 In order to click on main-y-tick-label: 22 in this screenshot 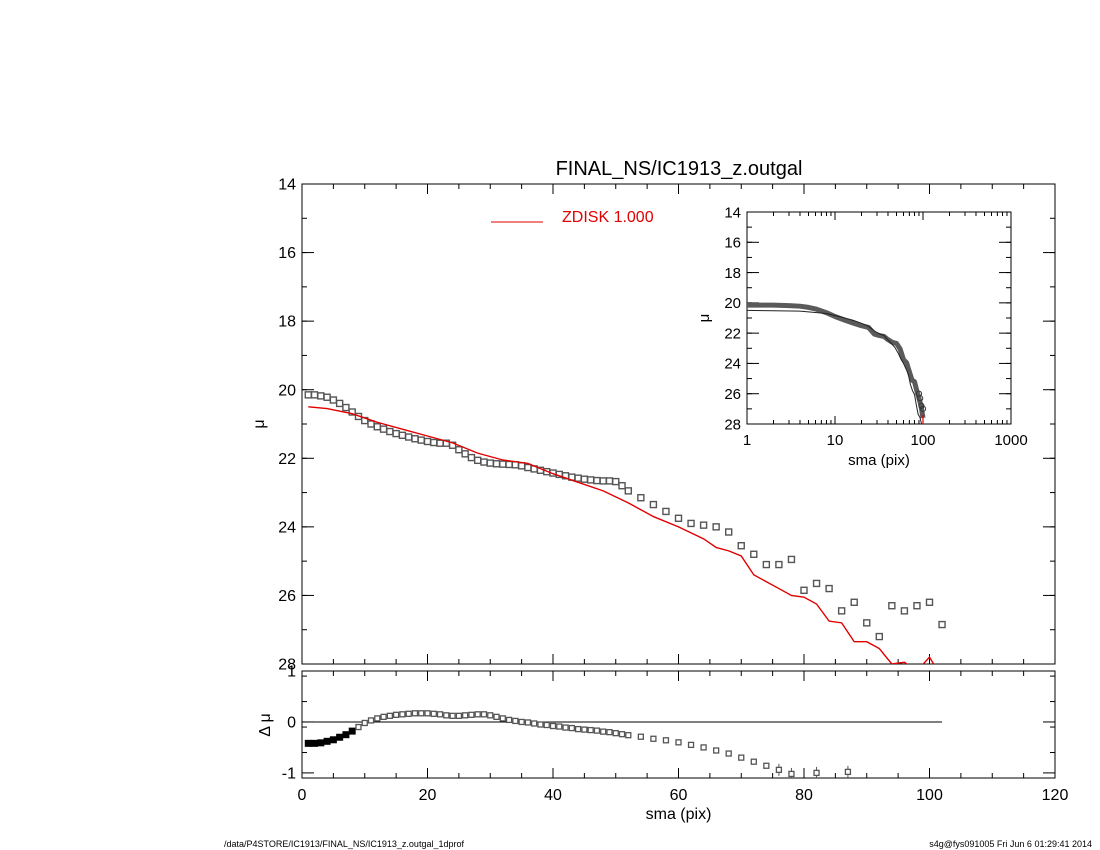, I will do `click(287, 459)`.